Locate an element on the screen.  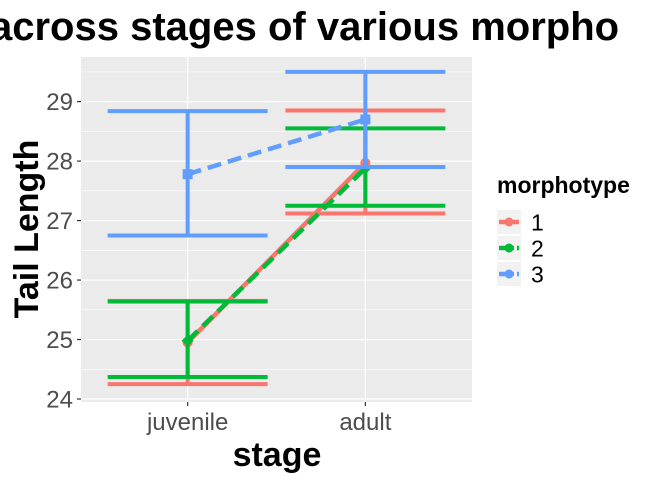
x-tick-label: adult is located at coordinates (365, 422).